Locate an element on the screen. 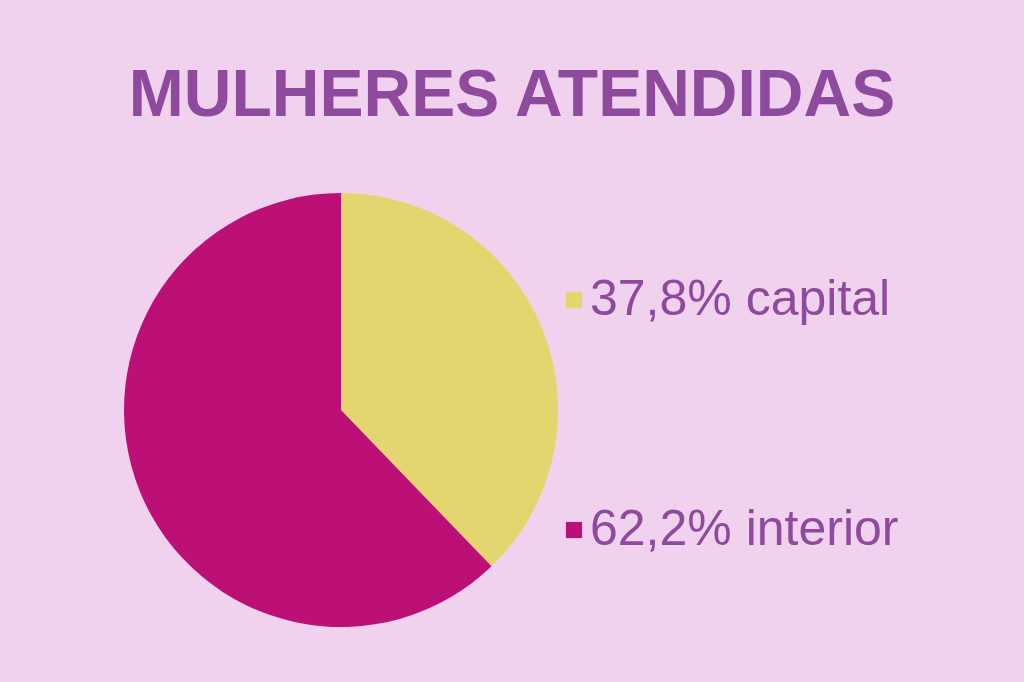  legend-label: 37,8% capital is located at coordinates (740, 298).